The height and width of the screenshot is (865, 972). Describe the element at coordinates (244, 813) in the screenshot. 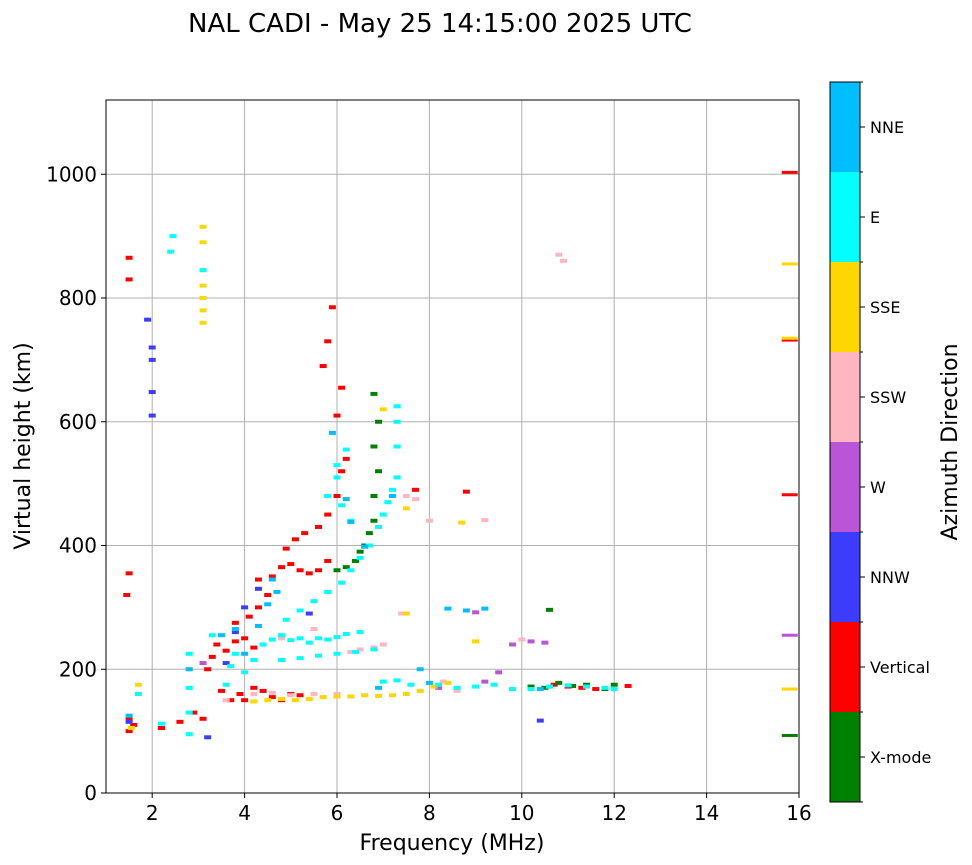

I see `x-tick-label: 4` at that location.